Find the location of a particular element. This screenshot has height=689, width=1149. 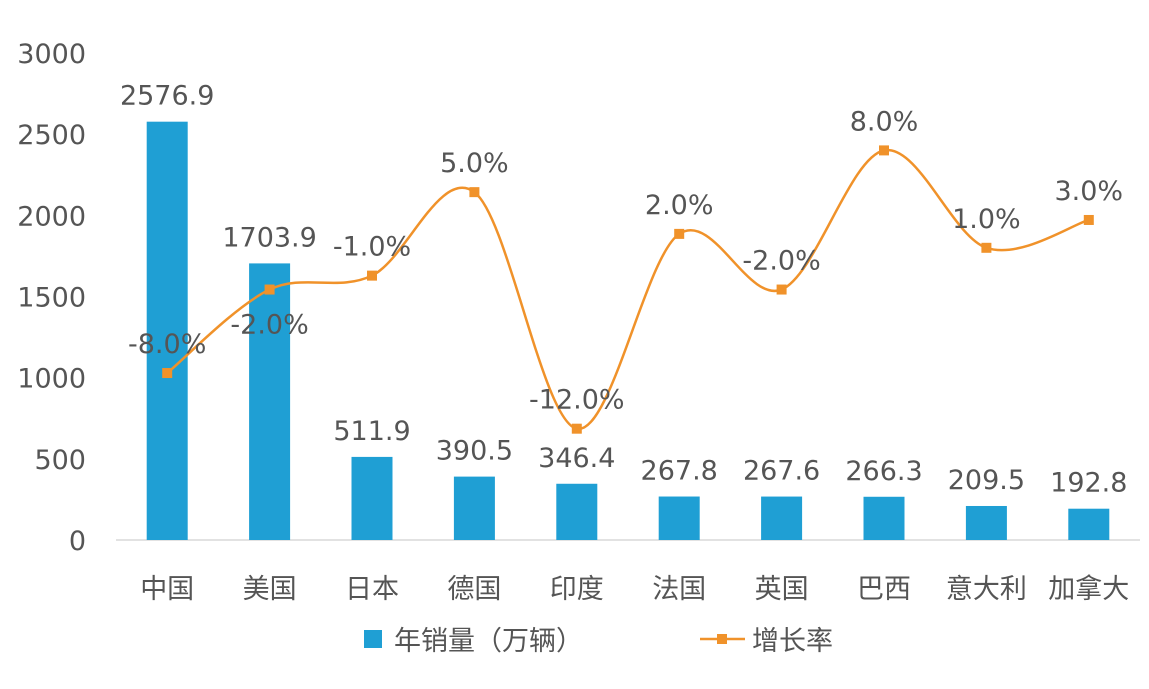

line-data-label: -8.0% is located at coordinates (167, 344).